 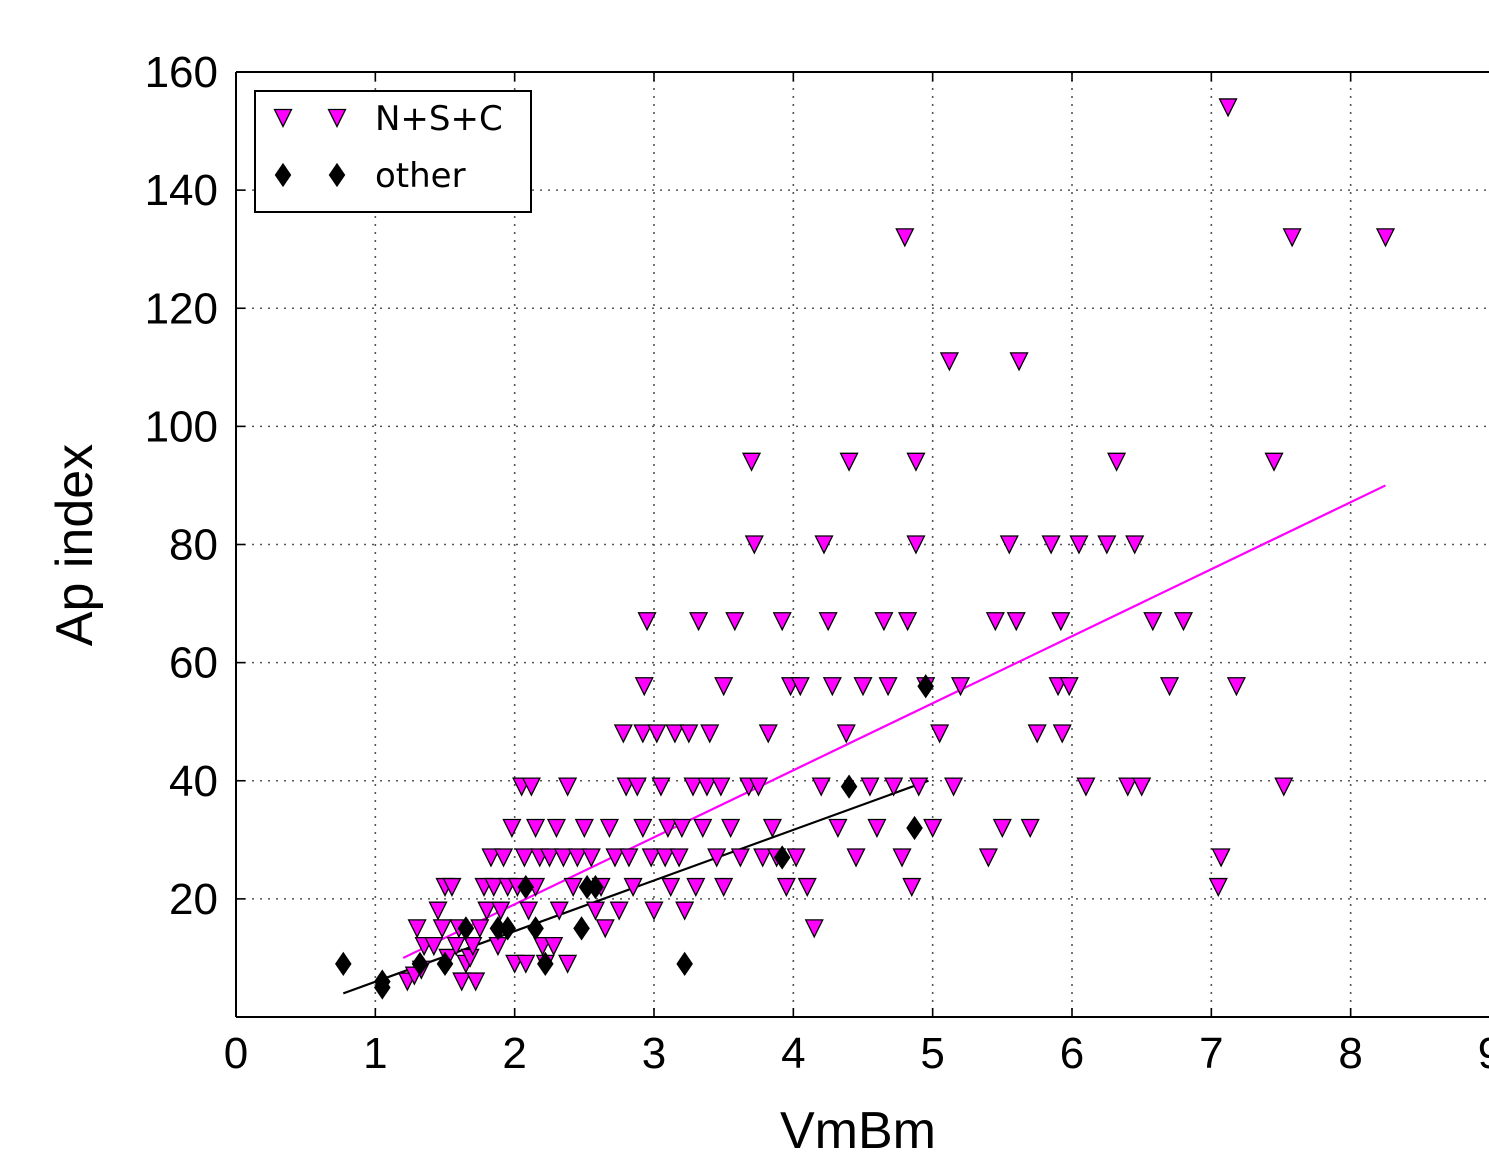 I want to click on y-tick-label: 160, so click(x=181, y=72).